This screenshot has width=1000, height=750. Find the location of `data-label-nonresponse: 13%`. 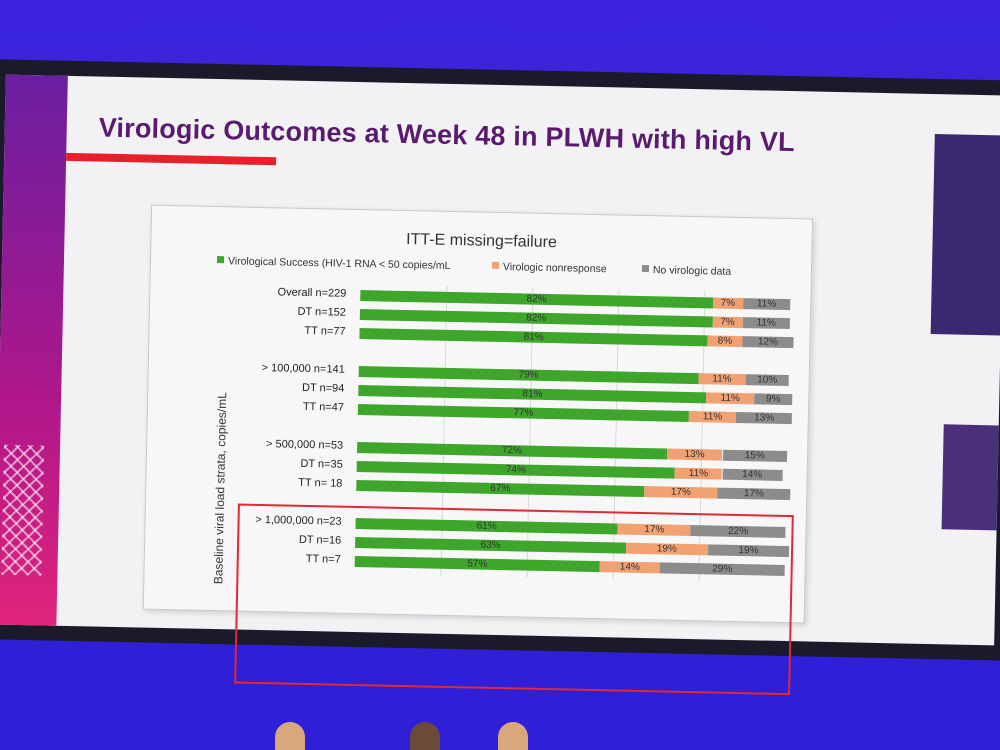

data-label-nonresponse: 13% is located at coordinates (694, 454).